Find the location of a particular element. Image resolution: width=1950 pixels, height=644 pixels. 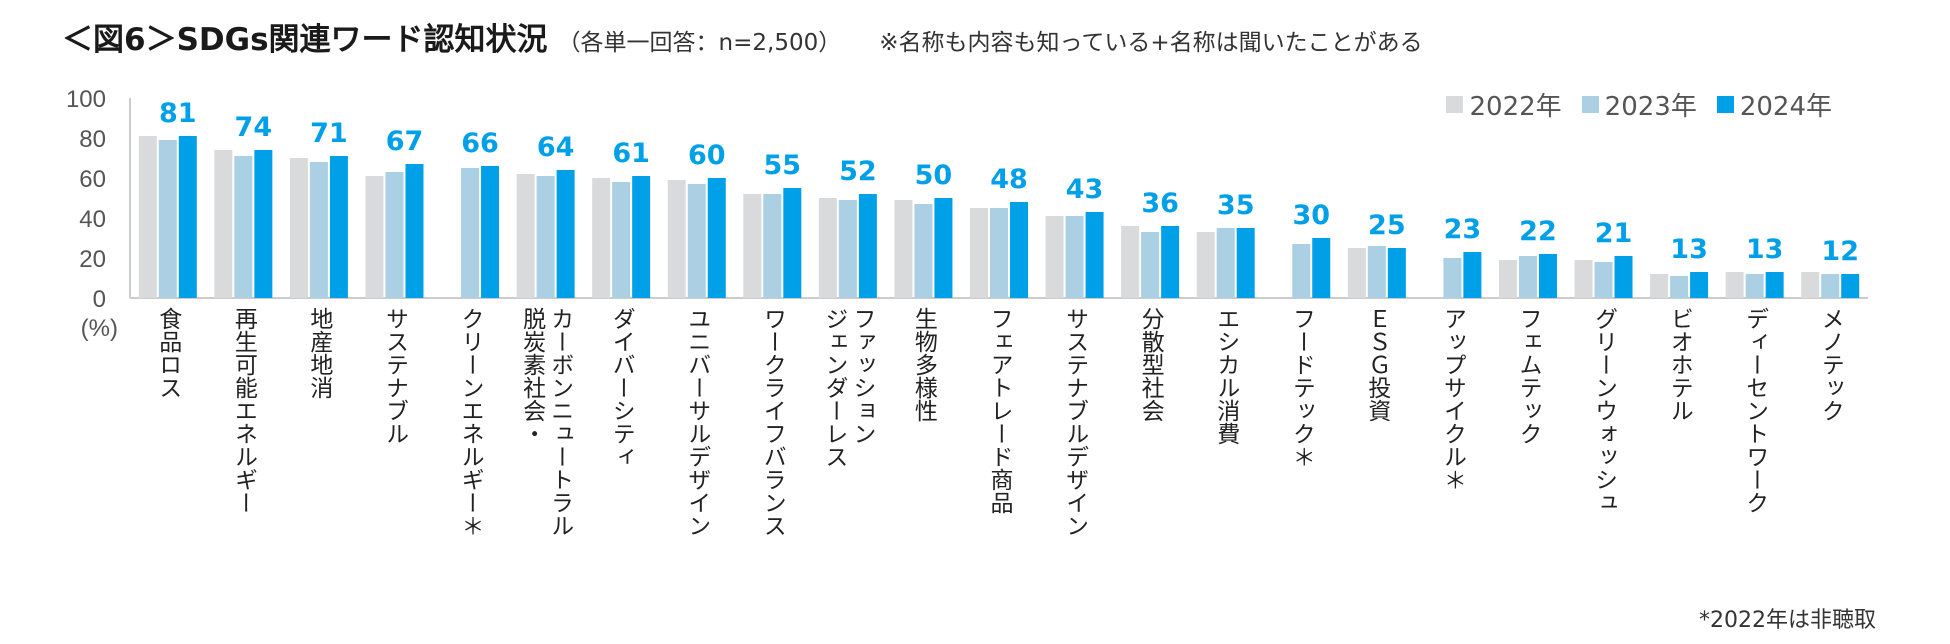

x-tick-label: ビオホテル is located at coordinates (1679, 364).